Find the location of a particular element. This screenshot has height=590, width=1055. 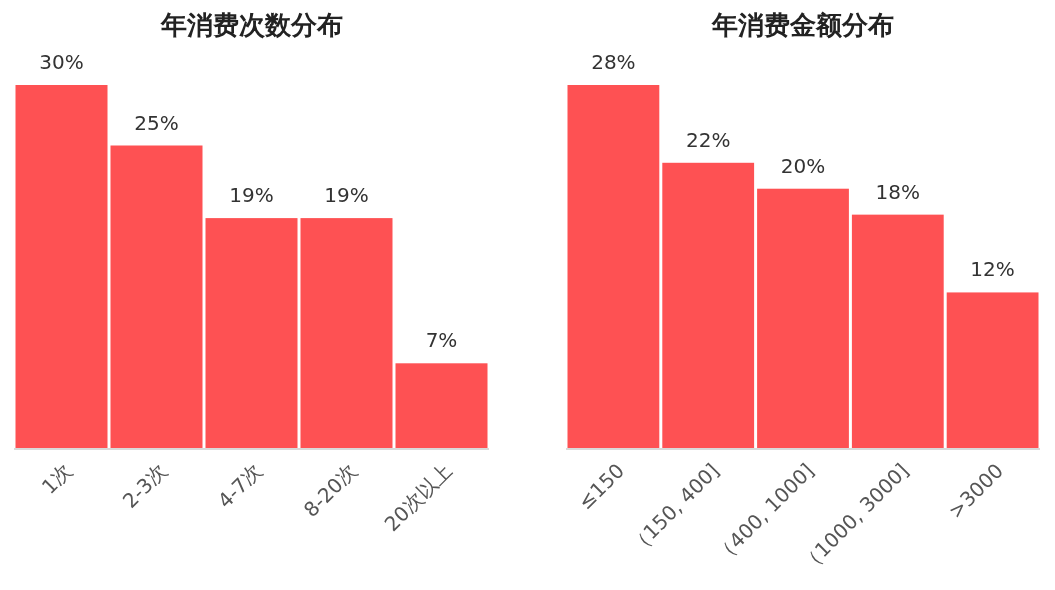

data-label: 20% is located at coordinates (803, 165).